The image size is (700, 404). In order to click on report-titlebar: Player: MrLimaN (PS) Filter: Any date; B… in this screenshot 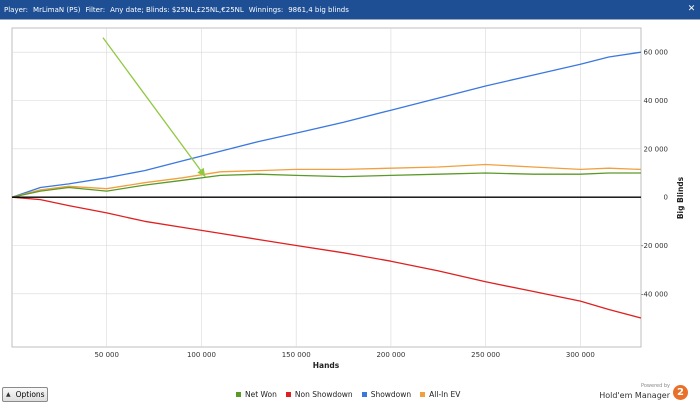, I will do `click(350, 9)`.